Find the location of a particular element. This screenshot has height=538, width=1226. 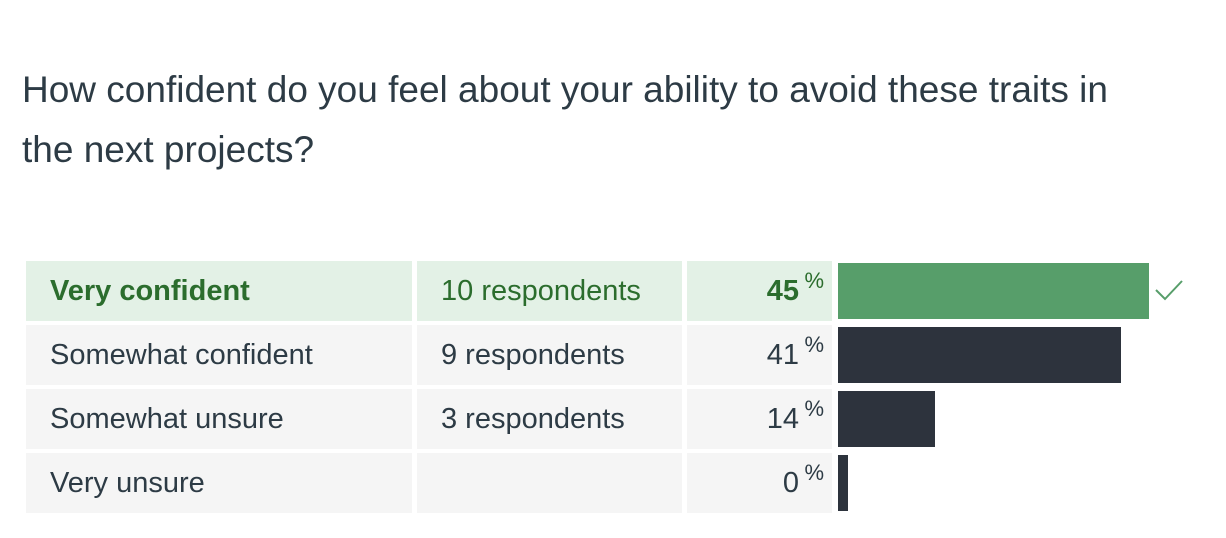

answer-row-very-unsure: Very unsure 0 % is located at coordinates (616, 483).